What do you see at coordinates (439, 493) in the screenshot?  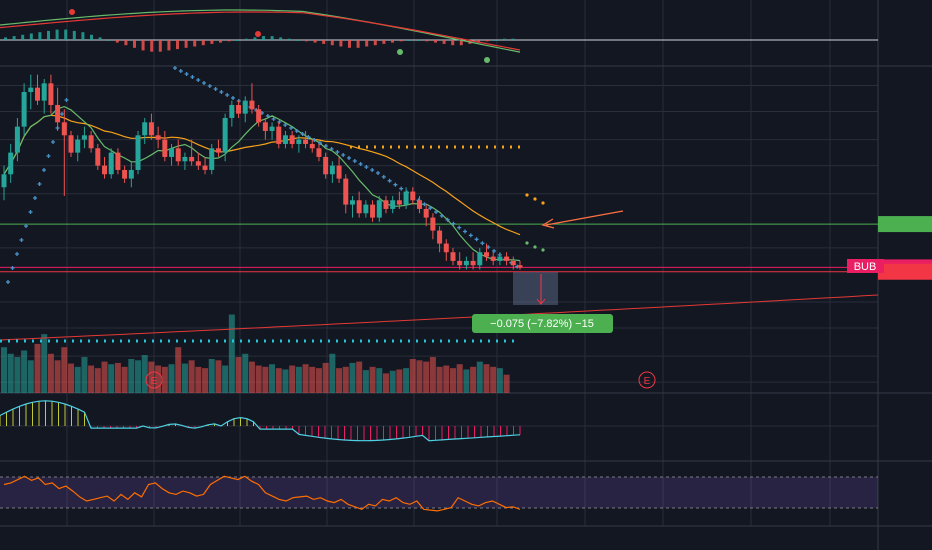 I see `rsi-panel` at bounding box center [439, 493].